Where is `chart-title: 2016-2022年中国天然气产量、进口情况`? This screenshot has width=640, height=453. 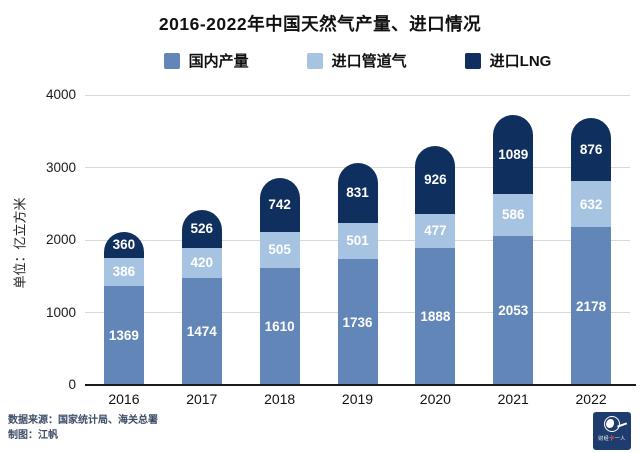
chart-title: 2016-2022年中国天然气产量、进口情况 is located at coordinates (320, 24).